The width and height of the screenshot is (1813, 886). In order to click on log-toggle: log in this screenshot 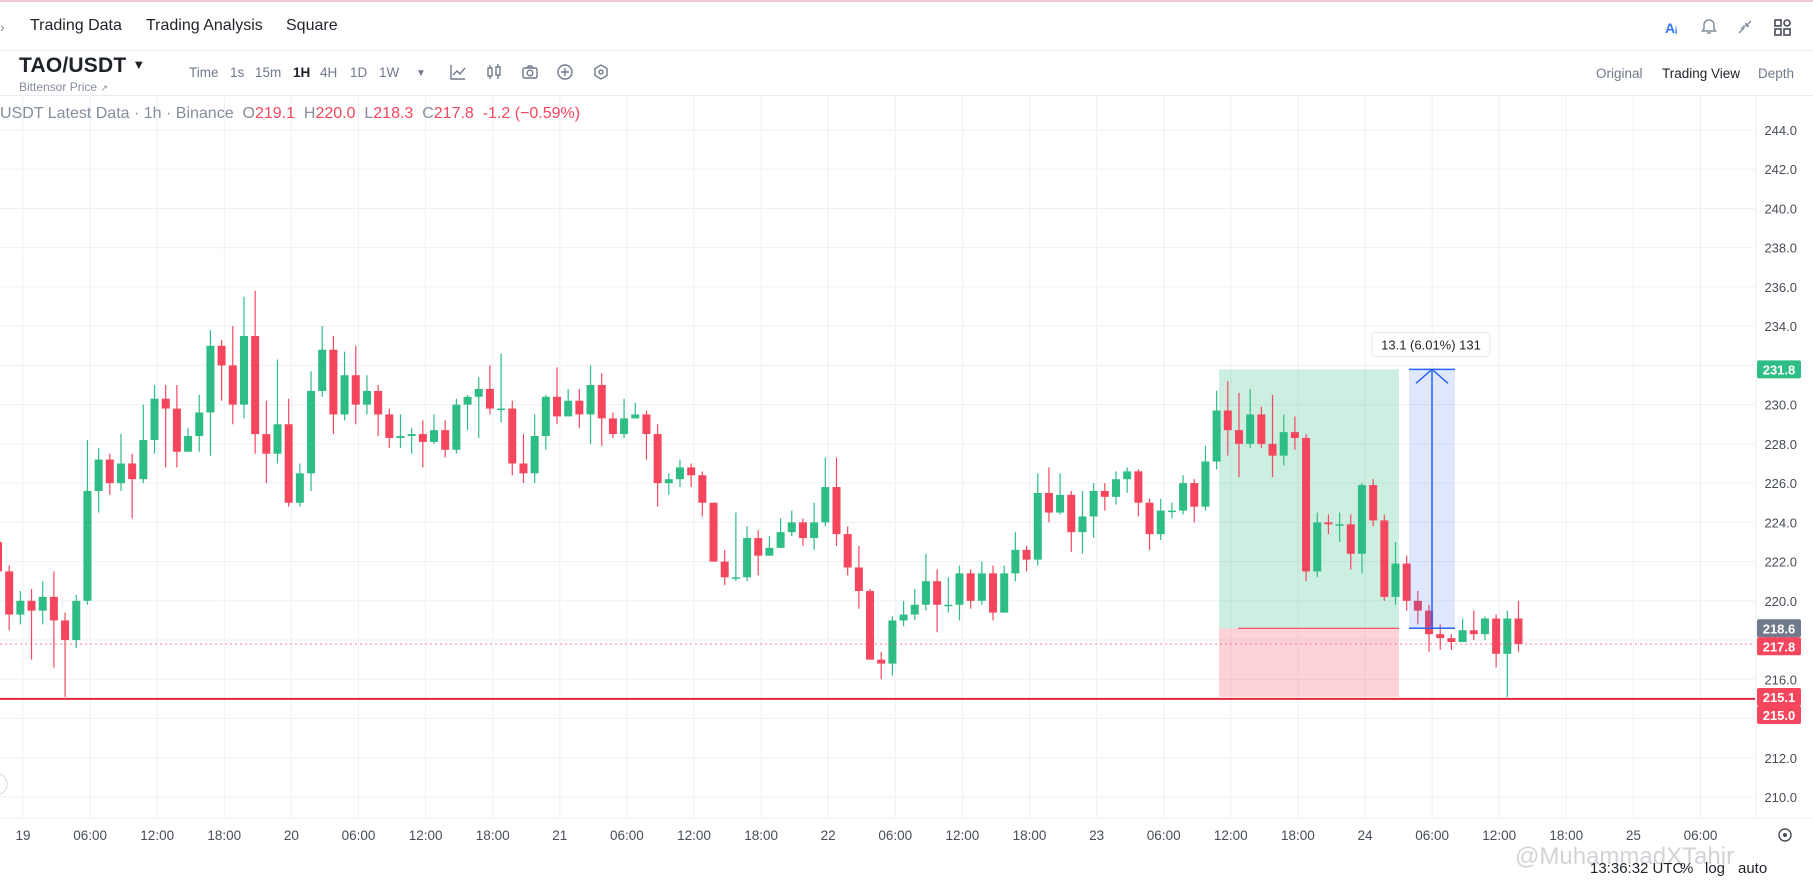, I will do `click(1715, 868)`.